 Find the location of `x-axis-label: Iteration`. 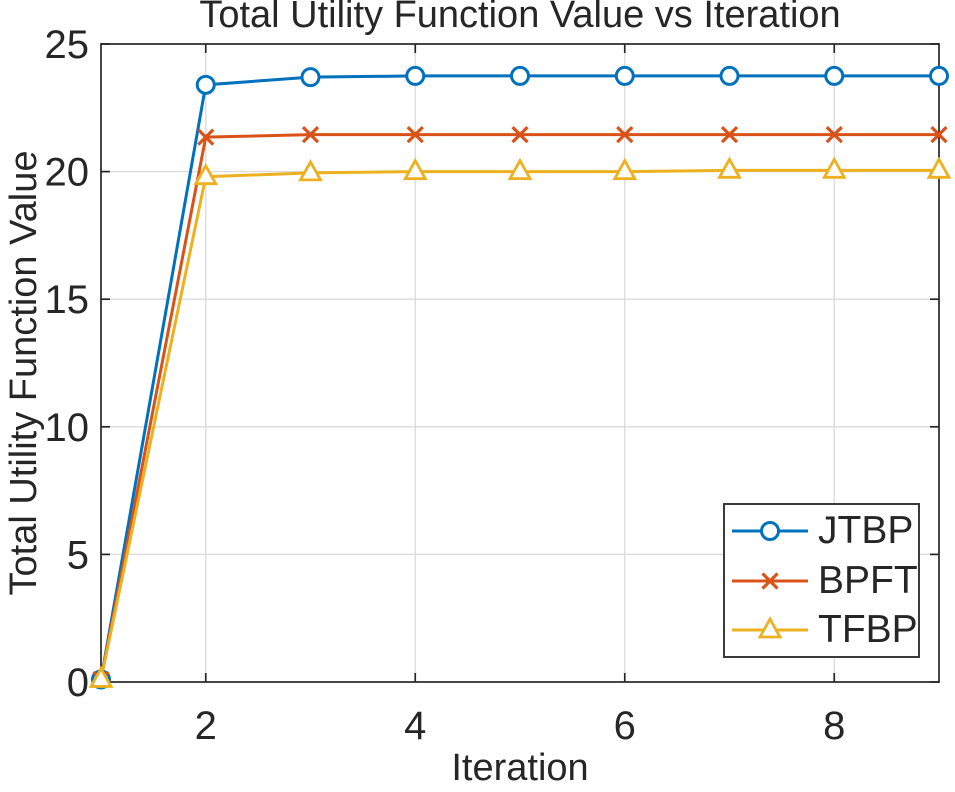

x-axis-label: Iteration is located at coordinates (520, 768).